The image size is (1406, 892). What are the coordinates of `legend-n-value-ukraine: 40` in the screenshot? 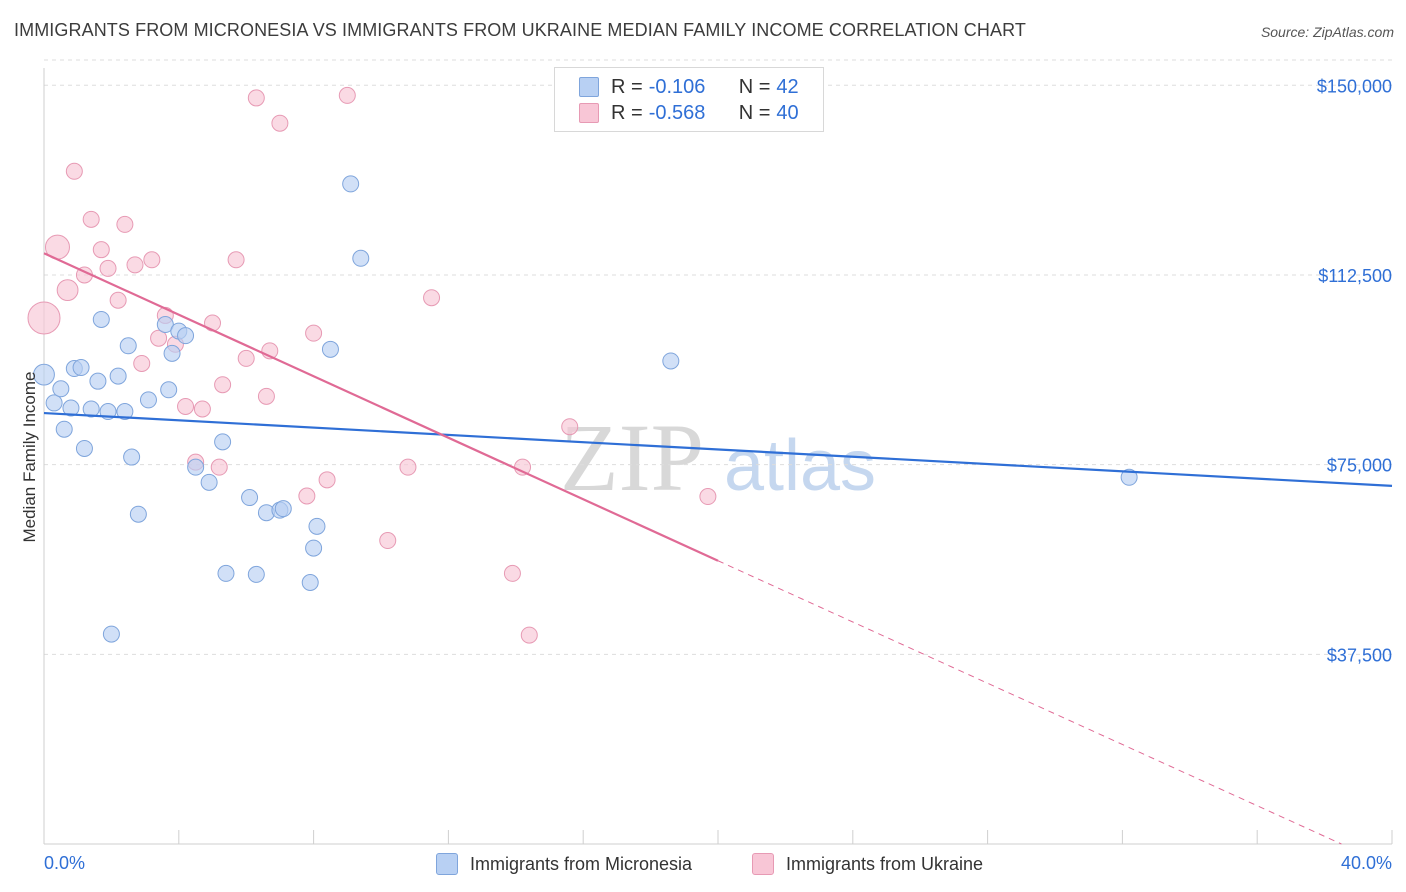 It's located at (787, 112).